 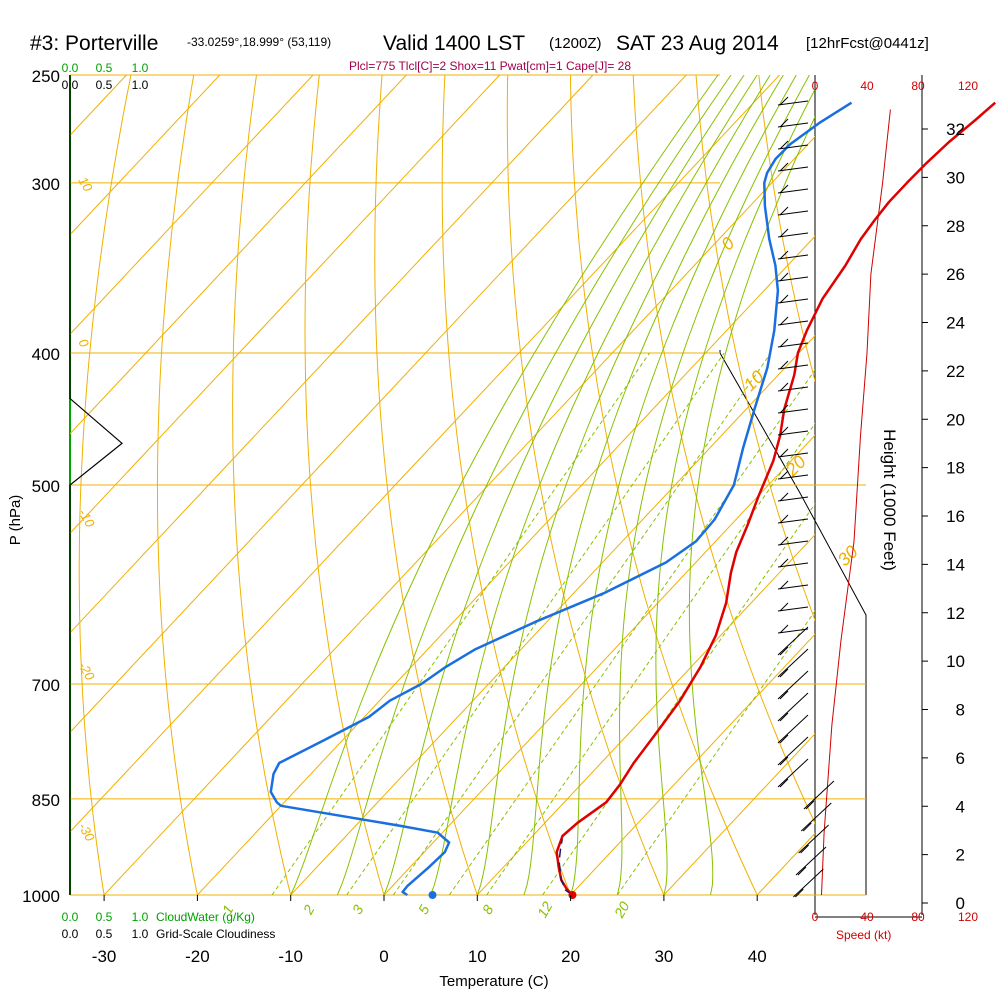 I want to click on mixing-ratio-label: 3, so click(x=358, y=909).